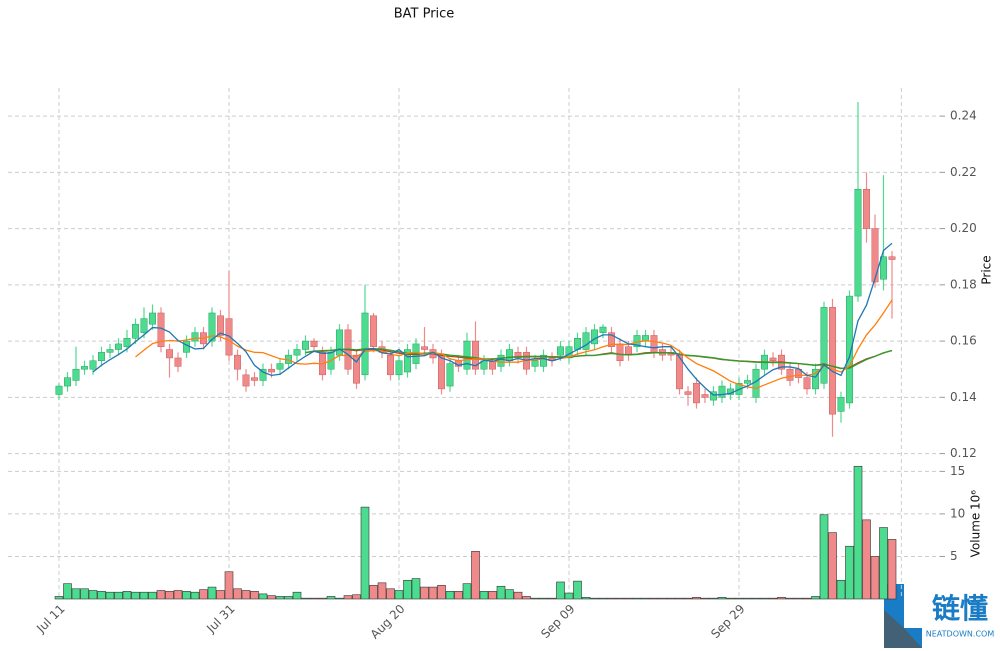  What do you see at coordinates (957, 513) in the screenshot?
I see `y2-tick-label: 10` at bounding box center [957, 513].